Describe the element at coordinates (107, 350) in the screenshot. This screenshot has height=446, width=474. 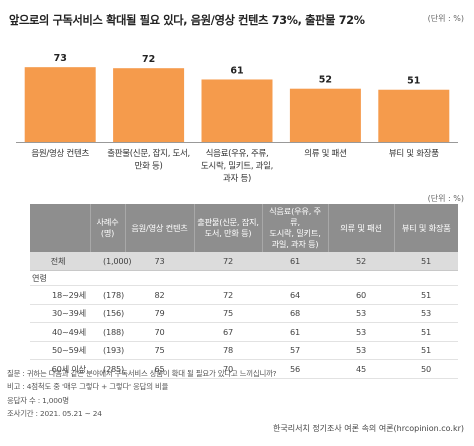
I see `row-sample-size: (193)` at that location.